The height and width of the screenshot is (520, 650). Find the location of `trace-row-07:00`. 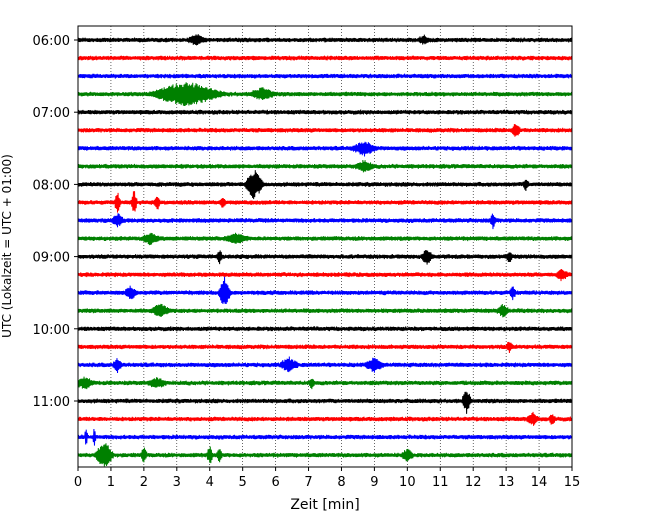

trace-row-07:00 is located at coordinates (325, 112).